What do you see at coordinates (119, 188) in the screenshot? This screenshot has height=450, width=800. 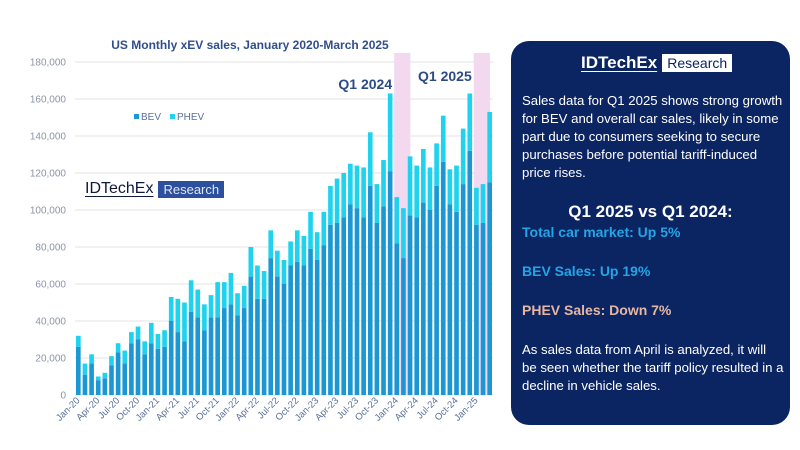 I see `logo-brand: IDTechEx` at bounding box center [119, 188].